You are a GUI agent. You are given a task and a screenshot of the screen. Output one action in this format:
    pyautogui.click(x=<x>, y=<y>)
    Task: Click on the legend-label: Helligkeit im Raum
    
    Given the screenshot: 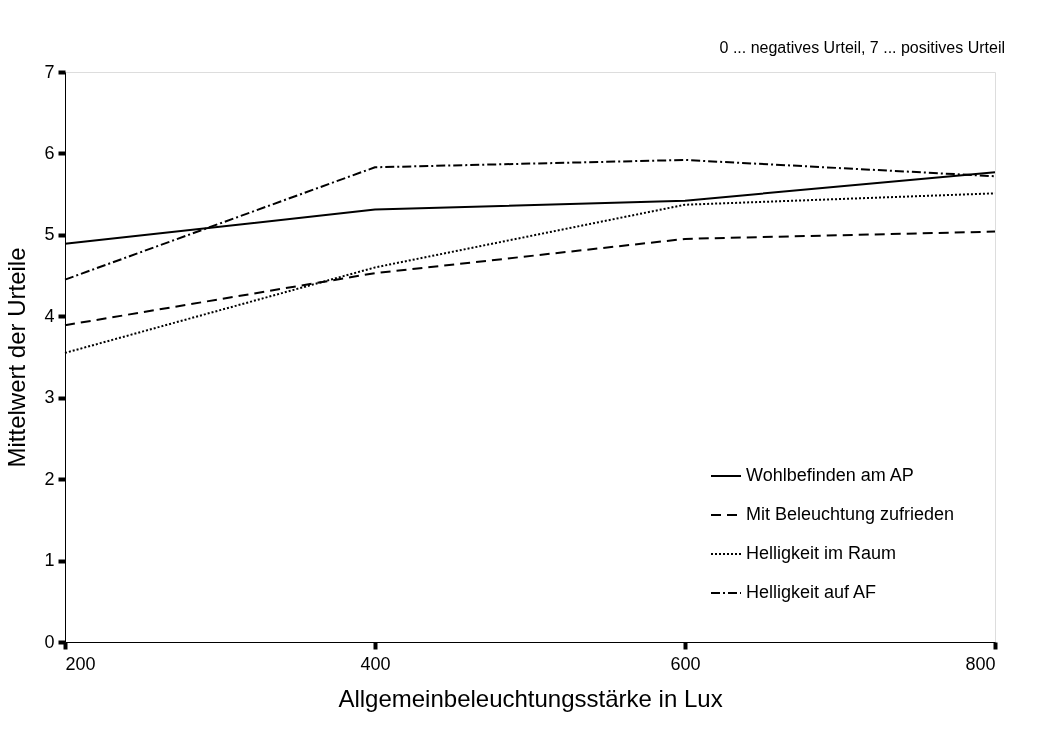 What is the action you would take?
    pyautogui.click(x=821, y=553)
    